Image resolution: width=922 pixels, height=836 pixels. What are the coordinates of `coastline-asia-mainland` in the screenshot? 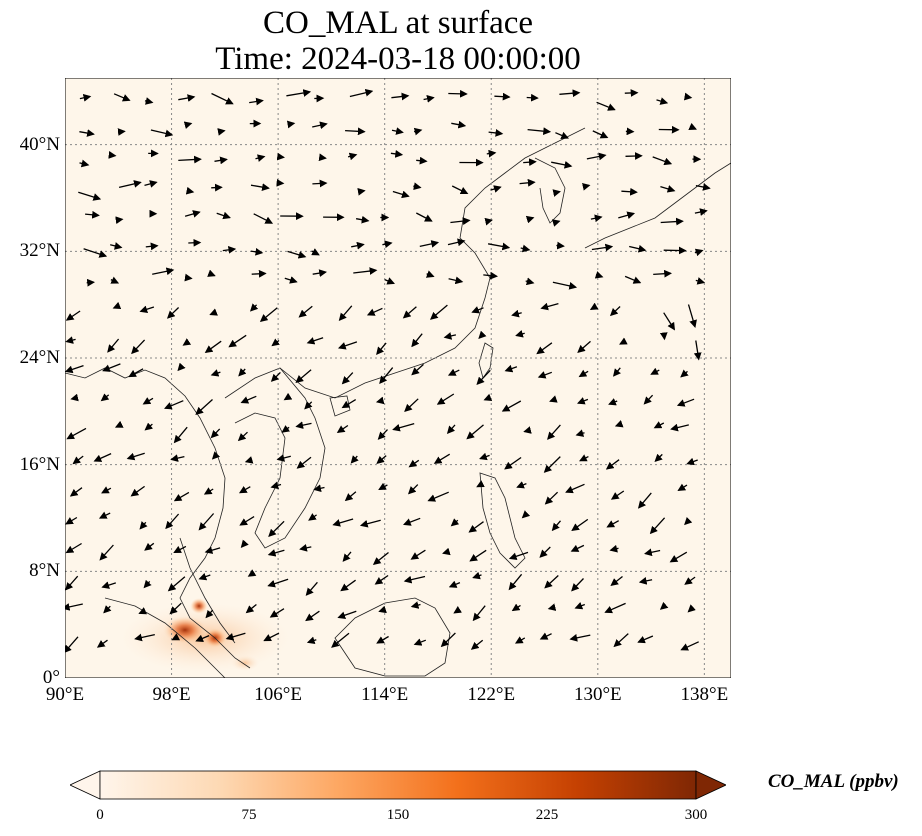 It's located at (157, 518).